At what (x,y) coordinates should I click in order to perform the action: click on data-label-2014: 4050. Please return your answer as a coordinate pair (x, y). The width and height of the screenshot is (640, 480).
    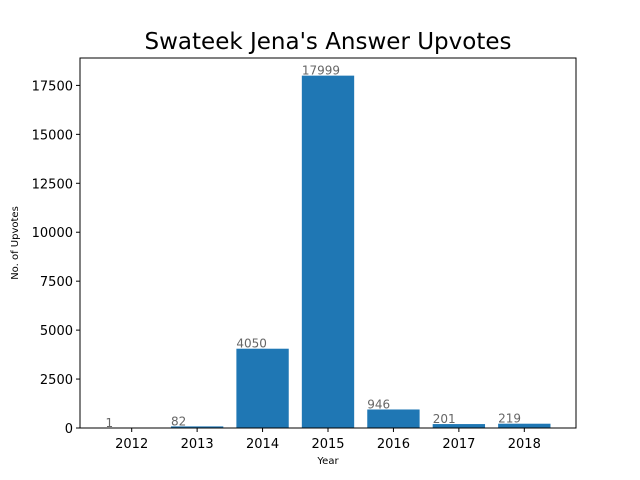
    Looking at the image, I should click on (251, 344).